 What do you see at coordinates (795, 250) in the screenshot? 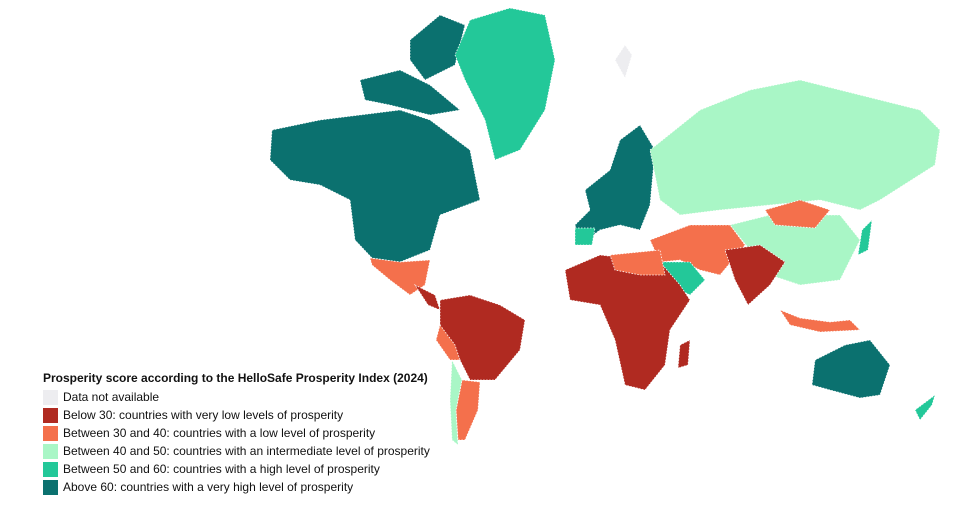
I see `china` at bounding box center [795, 250].